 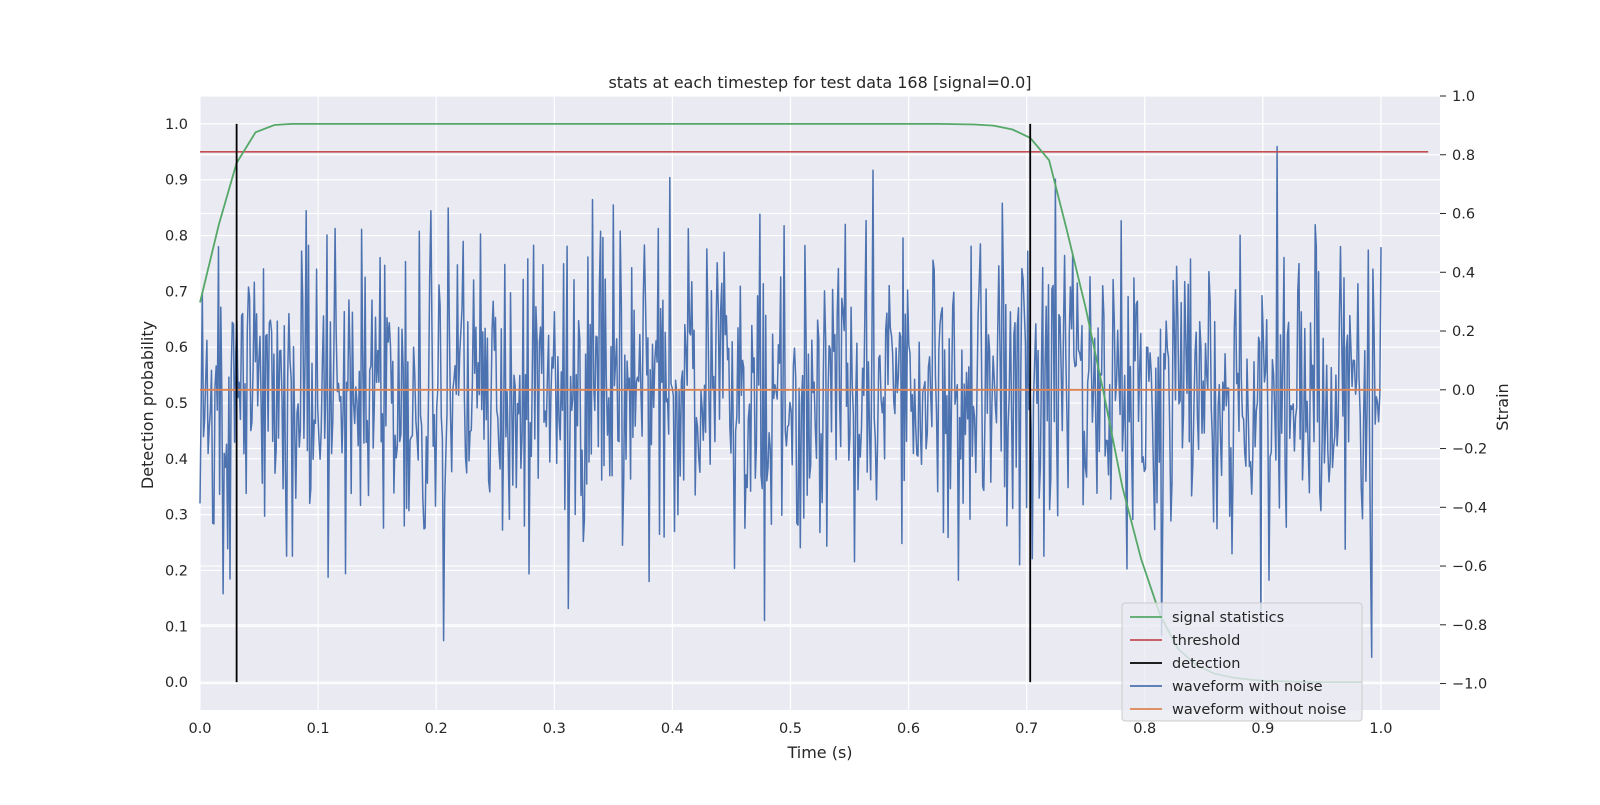 What do you see at coordinates (176, 683) in the screenshot?
I see `y-tick-label: 0.0` at bounding box center [176, 683].